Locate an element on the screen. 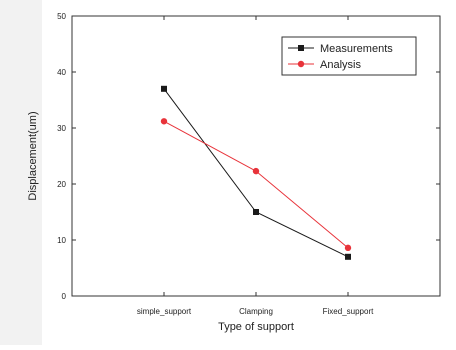 The height and width of the screenshot is (350, 456). y-tick-label: 40 is located at coordinates (61, 72).